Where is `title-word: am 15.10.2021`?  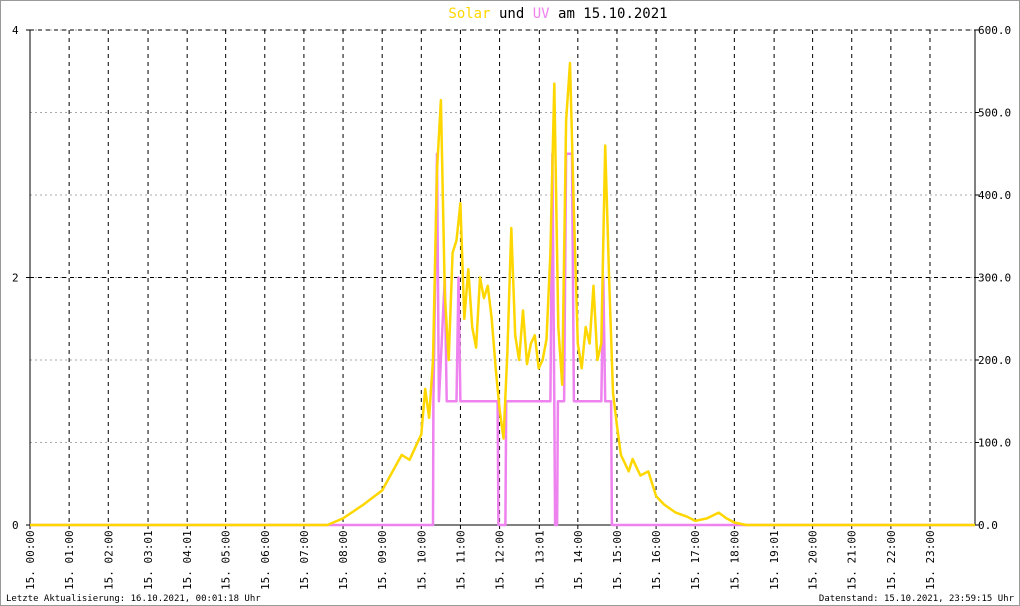 title-word: am 15.10.2021 is located at coordinates (613, 14).